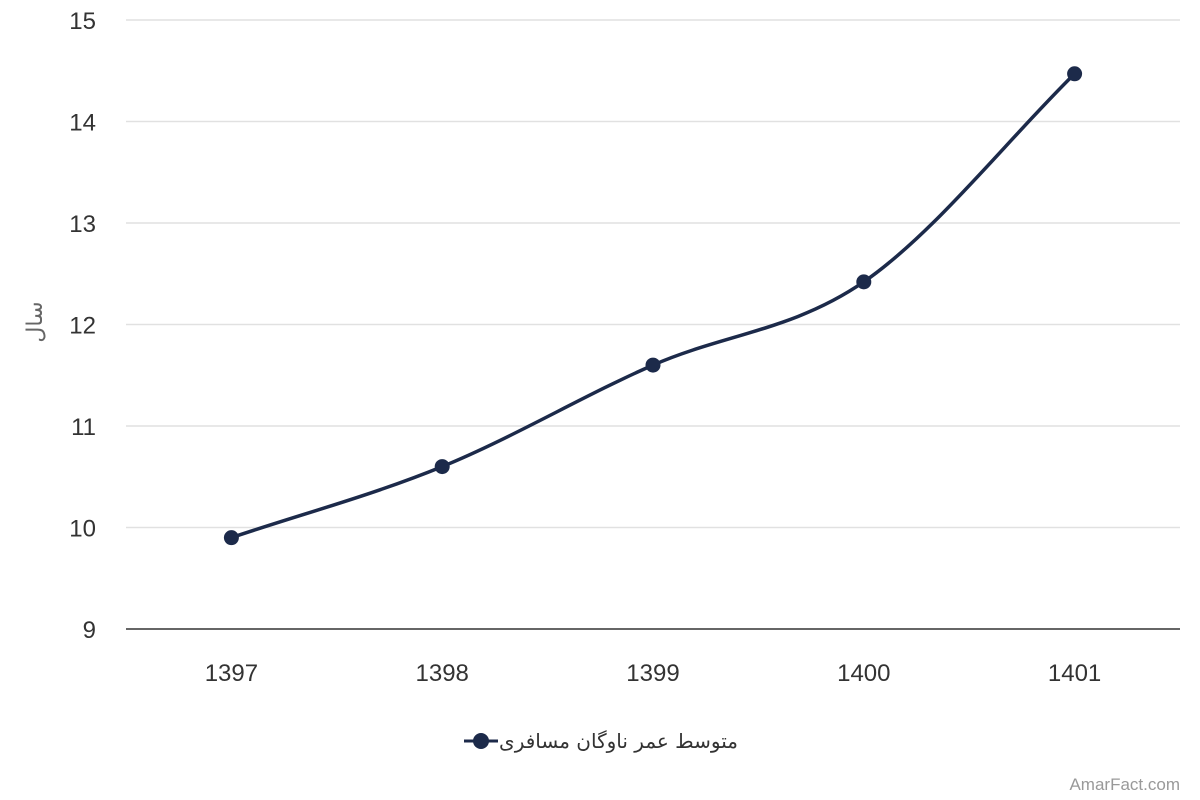 The height and width of the screenshot is (800, 1200). What do you see at coordinates (35, 321) in the screenshot?
I see `y-axis-label: سال` at bounding box center [35, 321].